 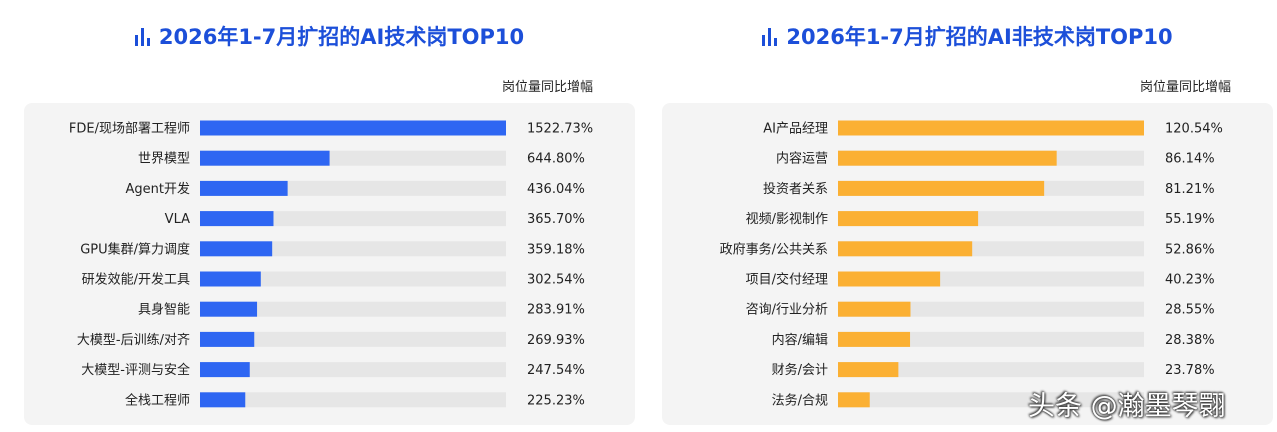 I want to click on value-label: 644.80%, so click(x=556, y=159).